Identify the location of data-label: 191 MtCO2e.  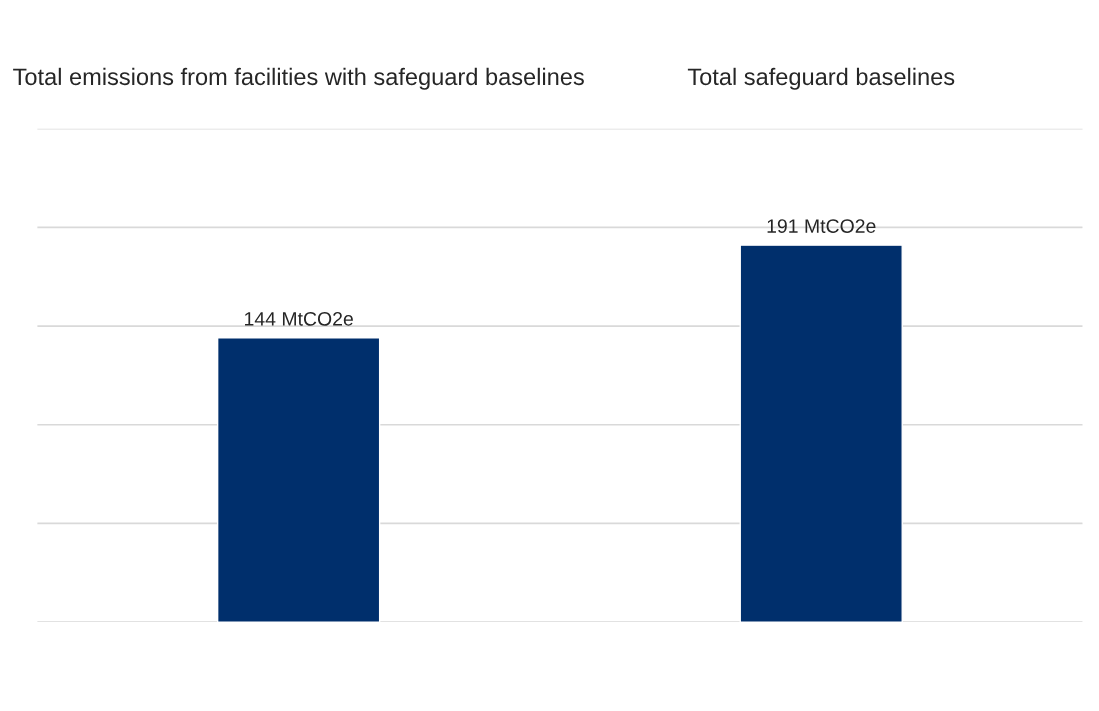
(821, 226).